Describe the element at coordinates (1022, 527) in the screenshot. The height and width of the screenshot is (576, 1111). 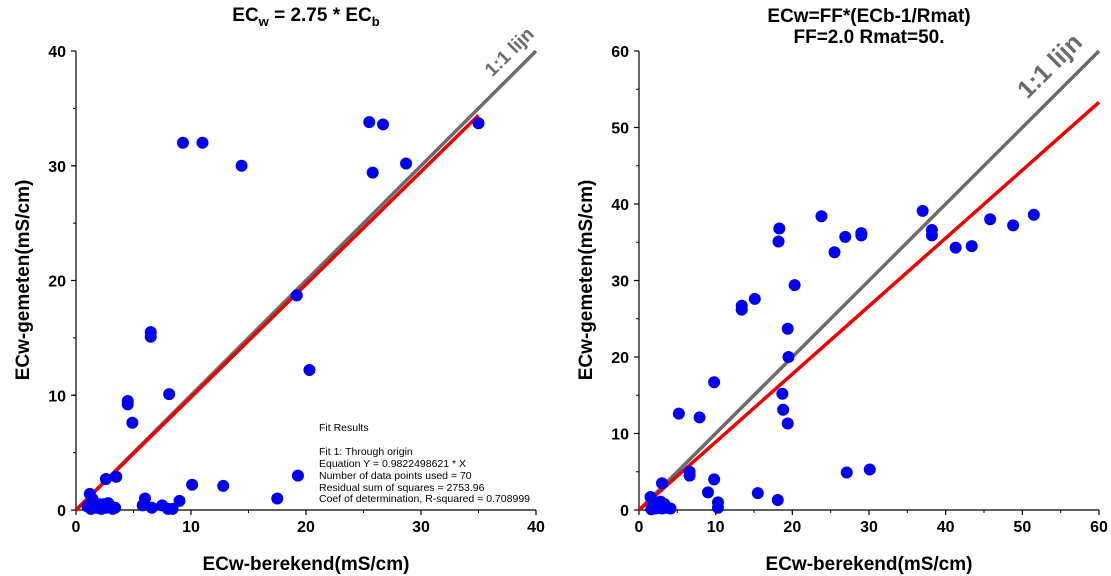
I see `x-tick-label: 50` at that location.